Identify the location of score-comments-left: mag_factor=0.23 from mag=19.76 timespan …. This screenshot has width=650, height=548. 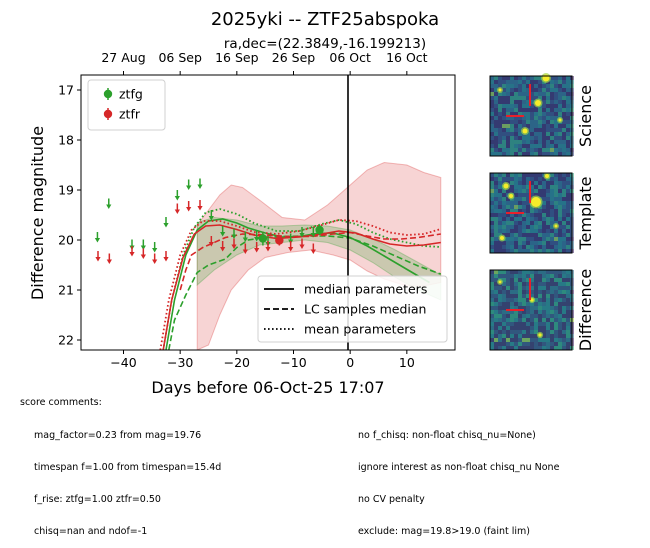
(127, 479).